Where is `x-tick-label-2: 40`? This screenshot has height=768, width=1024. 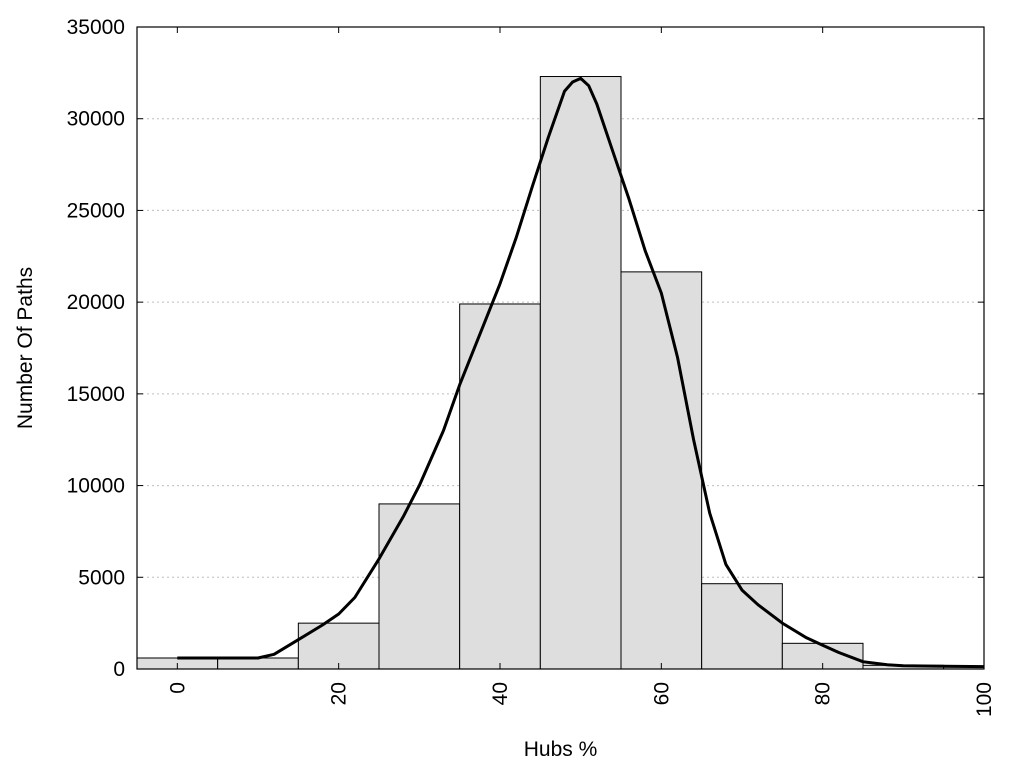 x-tick-label-2: 40 is located at coordinates (500, 693).